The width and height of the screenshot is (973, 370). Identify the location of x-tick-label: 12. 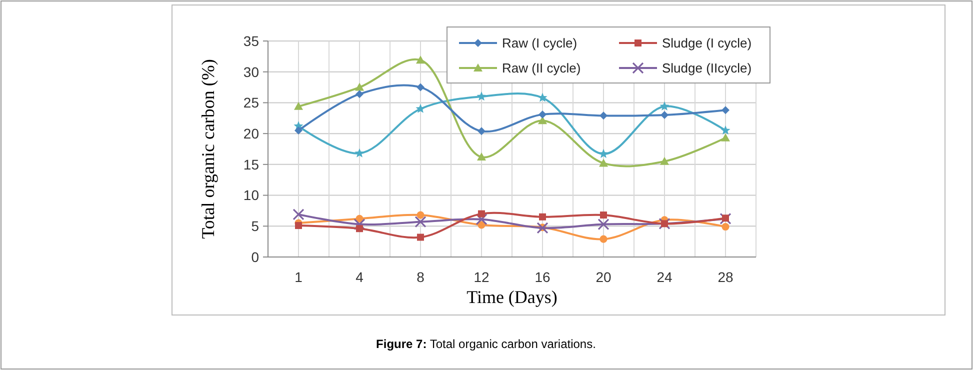
(482, 277).